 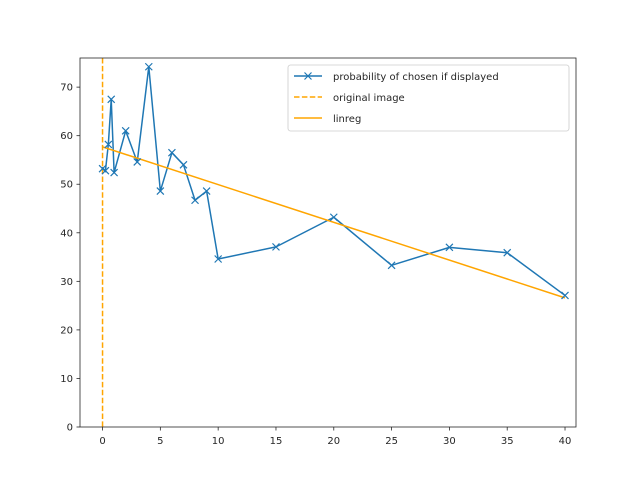 I want to click on x-tick-label: 10, so click(x=218, y=441).